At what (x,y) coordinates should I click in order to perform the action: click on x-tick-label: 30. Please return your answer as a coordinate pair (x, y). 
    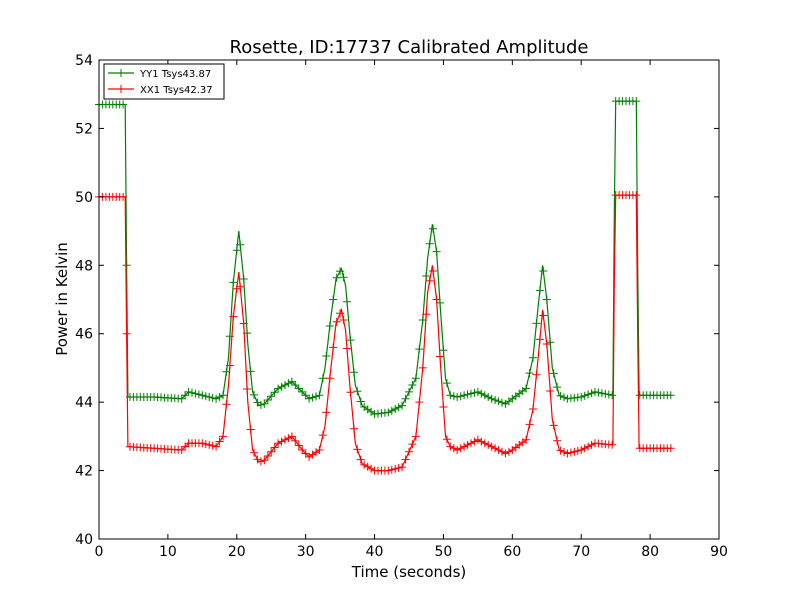
    Looking at the image, I should click on (306, 552).